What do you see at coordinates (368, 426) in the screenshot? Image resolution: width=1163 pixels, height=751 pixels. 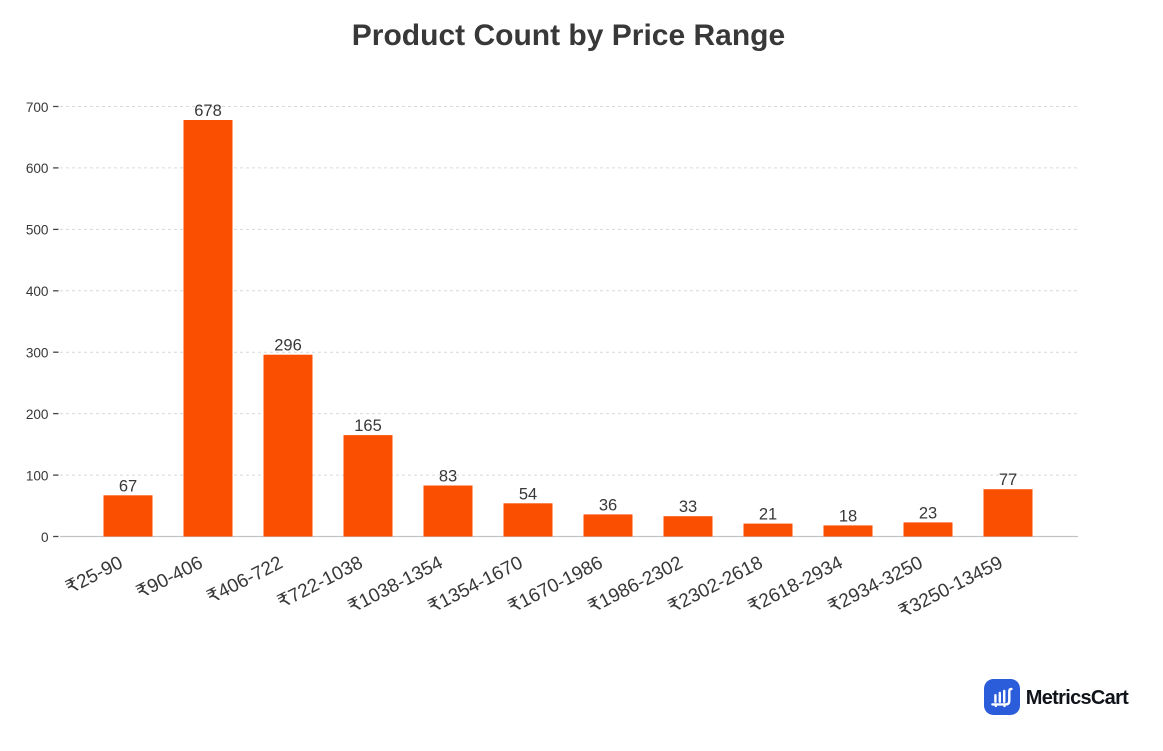 I see `svg-text: 165` at bounding box center [368, 426].